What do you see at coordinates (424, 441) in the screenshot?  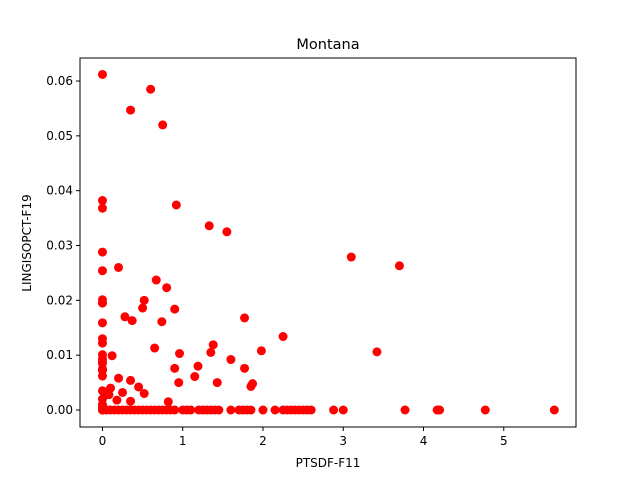 I see `x-tick-label: 4` at bounding box center [424, 441].